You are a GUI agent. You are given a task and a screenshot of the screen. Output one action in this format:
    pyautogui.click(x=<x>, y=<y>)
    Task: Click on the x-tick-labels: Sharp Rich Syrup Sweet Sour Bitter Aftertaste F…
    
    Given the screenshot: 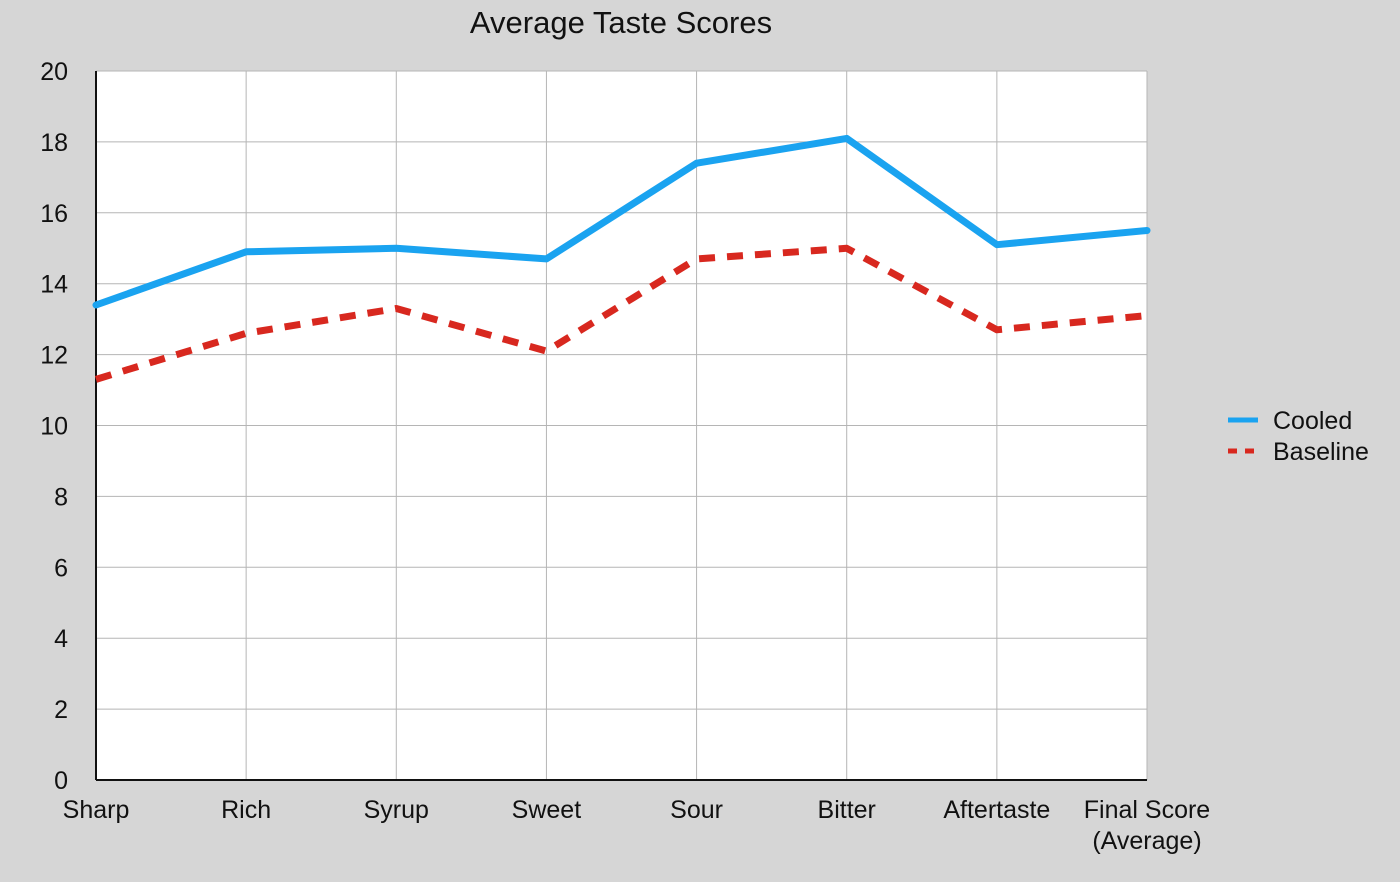 What is the action you would take?
    pyautogui.click(x=637, y=825)
    